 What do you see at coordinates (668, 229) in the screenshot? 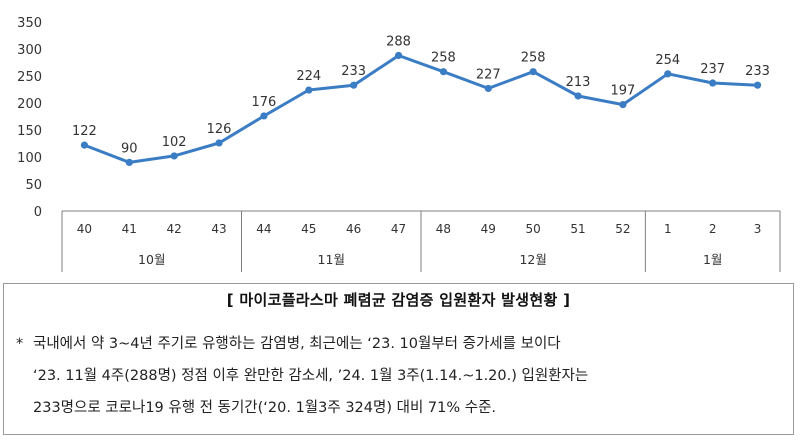
I see `x-tick-label: 1` at bounding box center [668, 229].